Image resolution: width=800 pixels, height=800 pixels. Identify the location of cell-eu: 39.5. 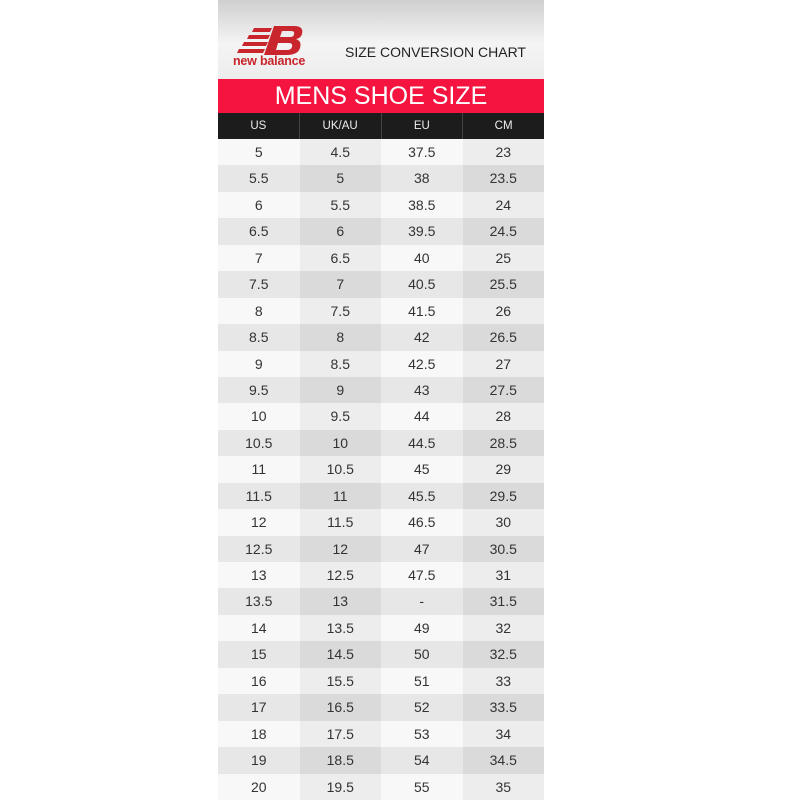
(422, 231).